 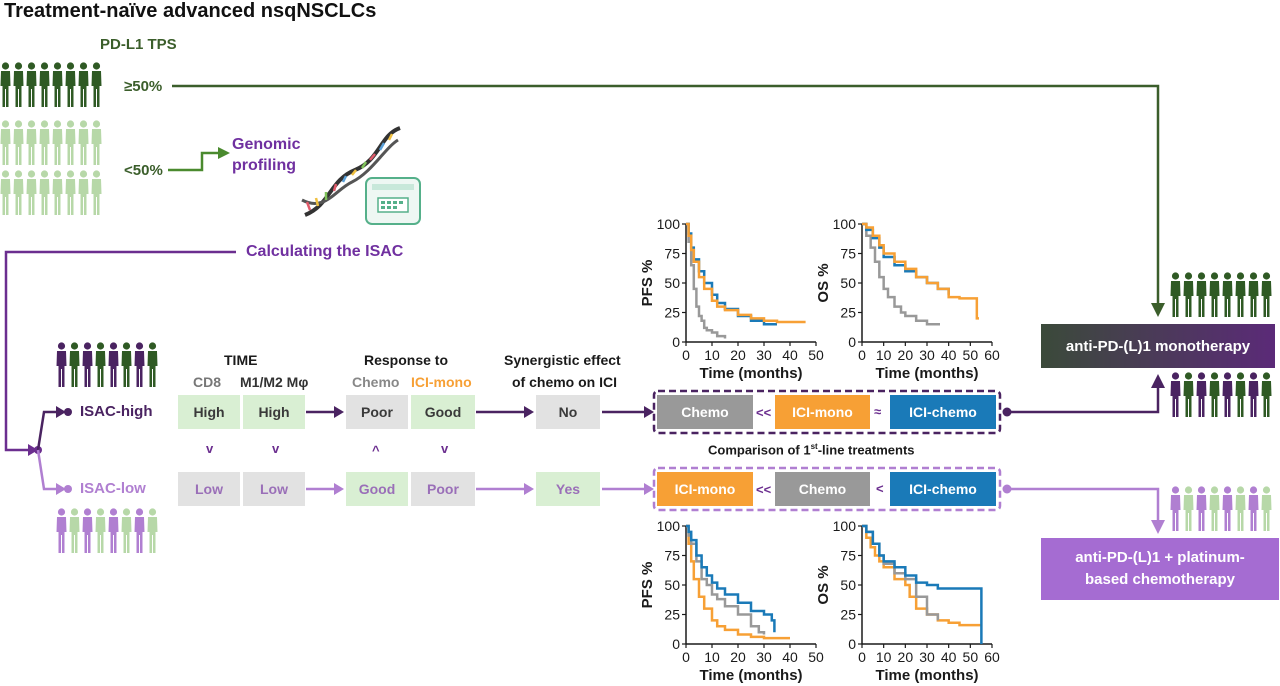 I want to click on dna-icon, so click(x=351, y=171).